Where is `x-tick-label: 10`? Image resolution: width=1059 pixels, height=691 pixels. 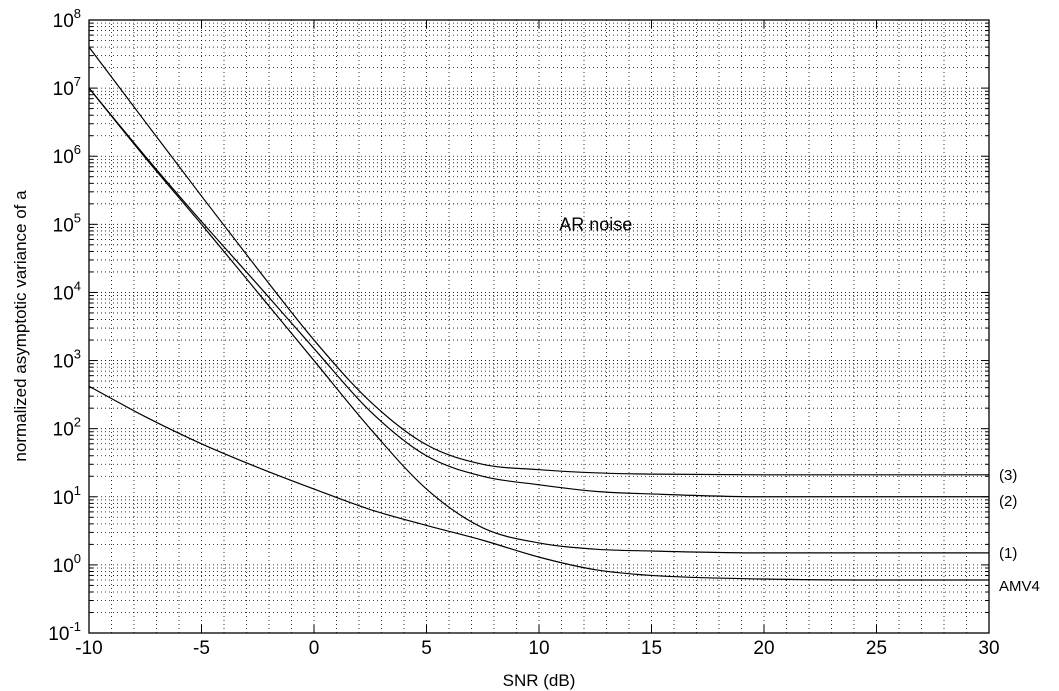 x-tick-label: 10 is located at coordinates (538, 648).